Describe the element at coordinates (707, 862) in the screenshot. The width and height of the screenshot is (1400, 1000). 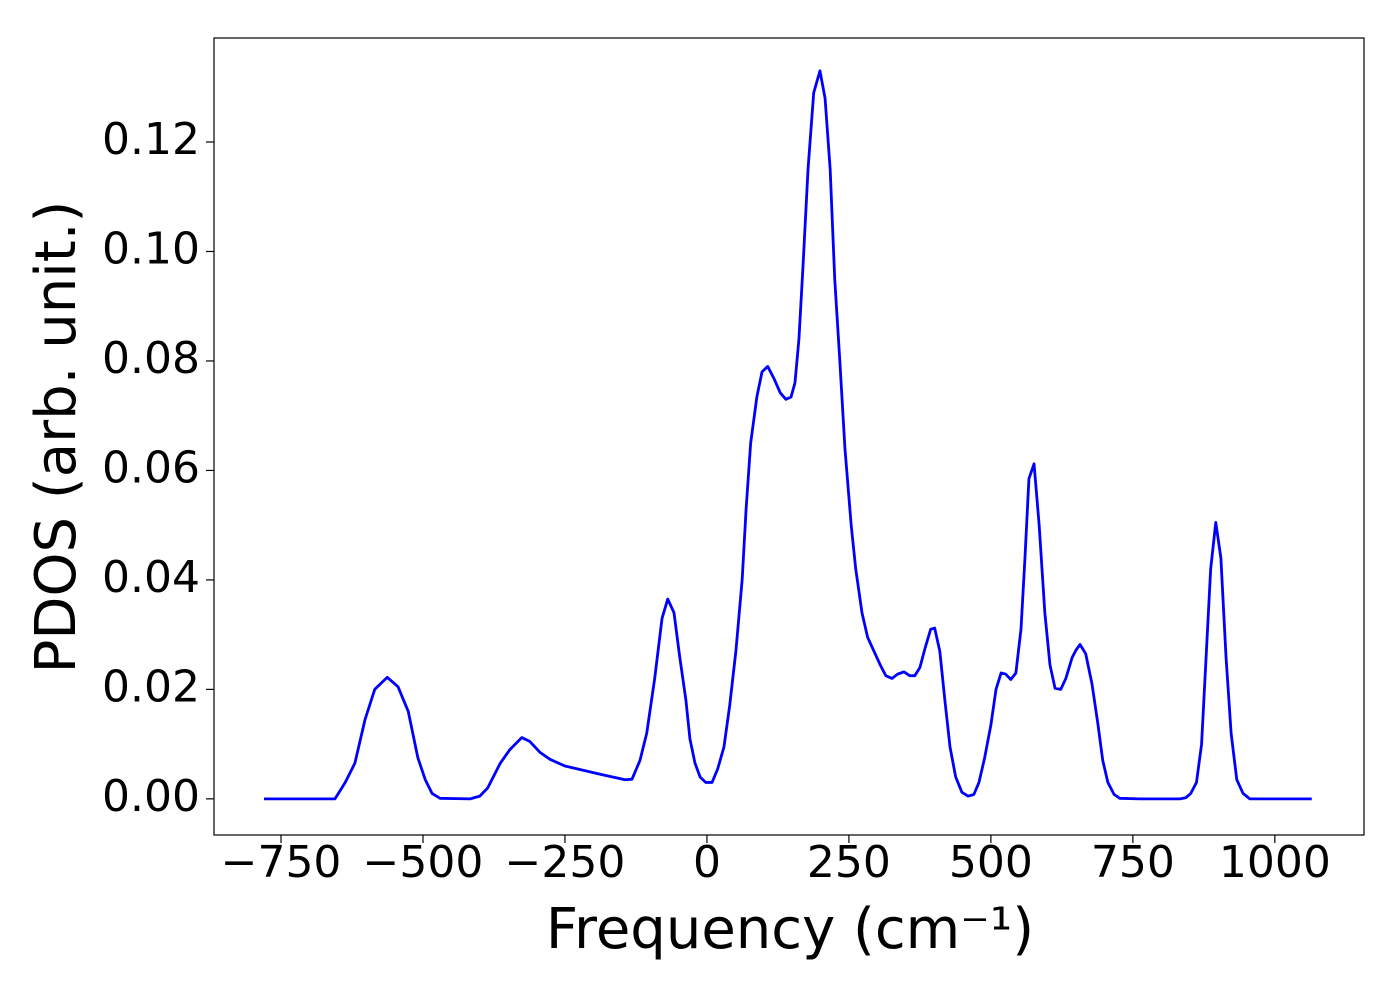
I see `x-tick-label: 0` at that location.